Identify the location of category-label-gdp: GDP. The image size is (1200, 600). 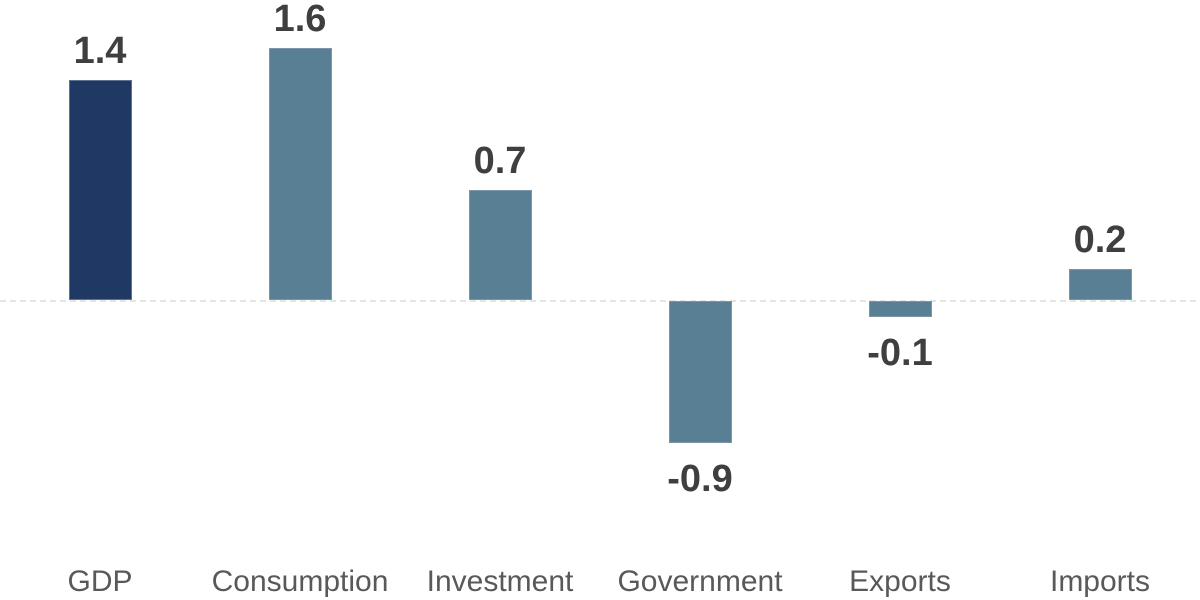
(100, 581).